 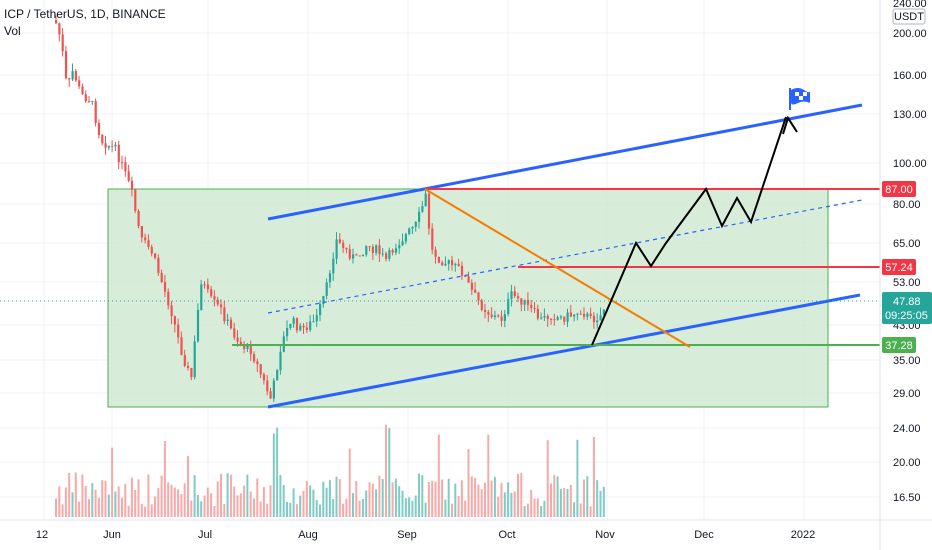 I want to click on flag-icon, so click(x=799, y=99).